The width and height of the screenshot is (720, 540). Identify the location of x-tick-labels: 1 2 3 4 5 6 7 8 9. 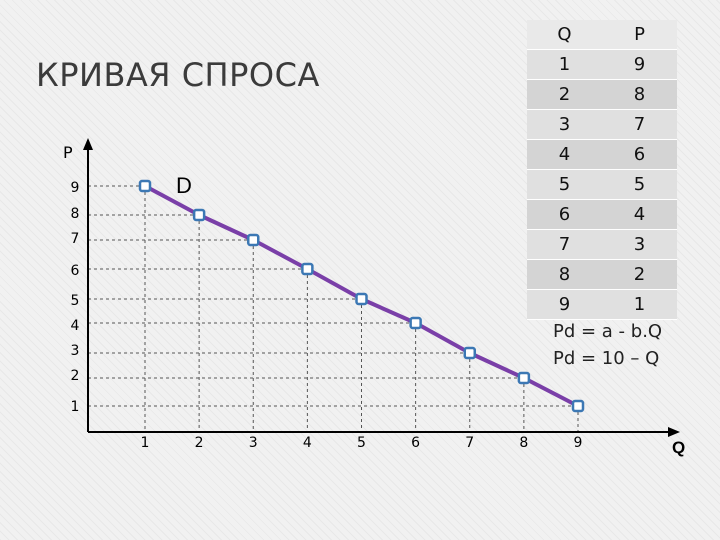
(362, 443).